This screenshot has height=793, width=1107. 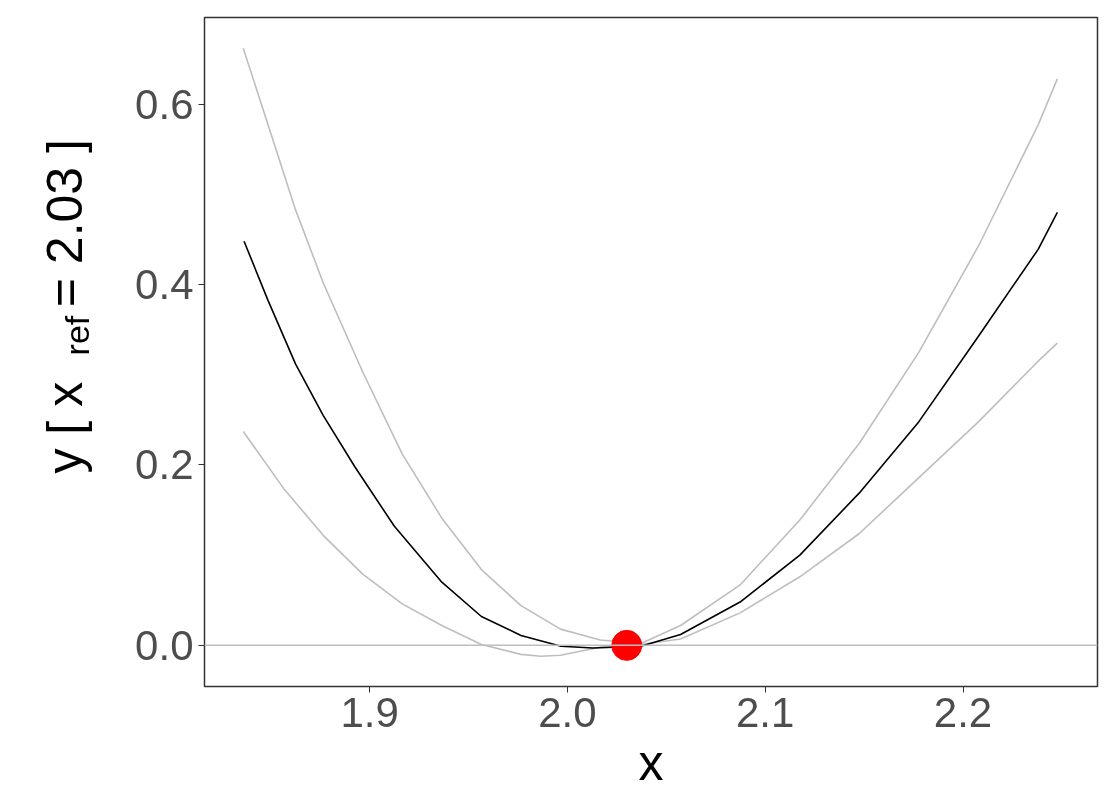 I want to click on x-tick-label: 1.9, so click(x=369, y=712).